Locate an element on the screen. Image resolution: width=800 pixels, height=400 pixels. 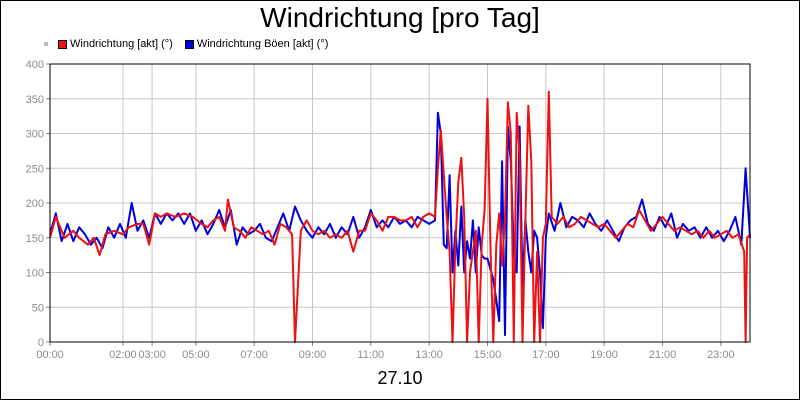
y-tick-label: 400 is located at coordinates (35, 65).